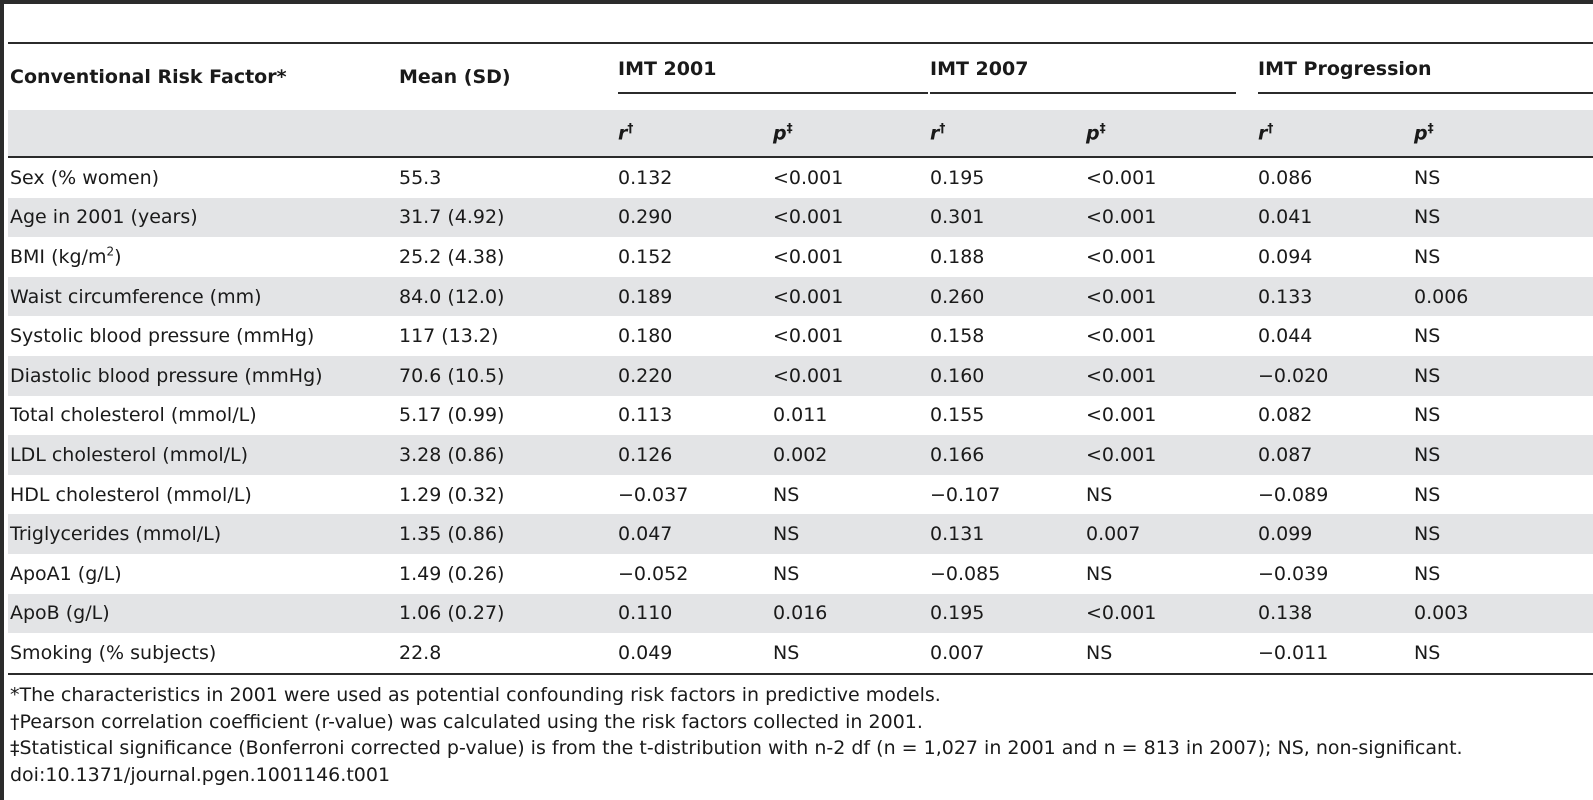 The width and height of the screenshot is (1593, 800). I want to click on cell-p2001: 0.011, so click(800, 415).